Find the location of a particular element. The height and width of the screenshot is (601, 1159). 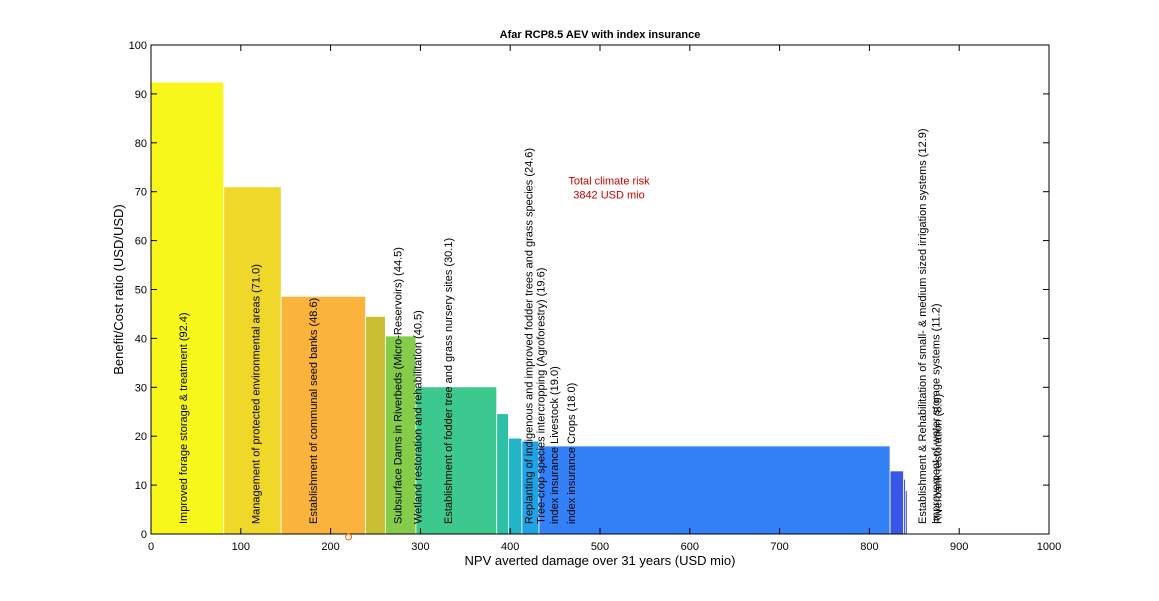

x-tick-label-4: 400 is located at coordinates (510, 547).